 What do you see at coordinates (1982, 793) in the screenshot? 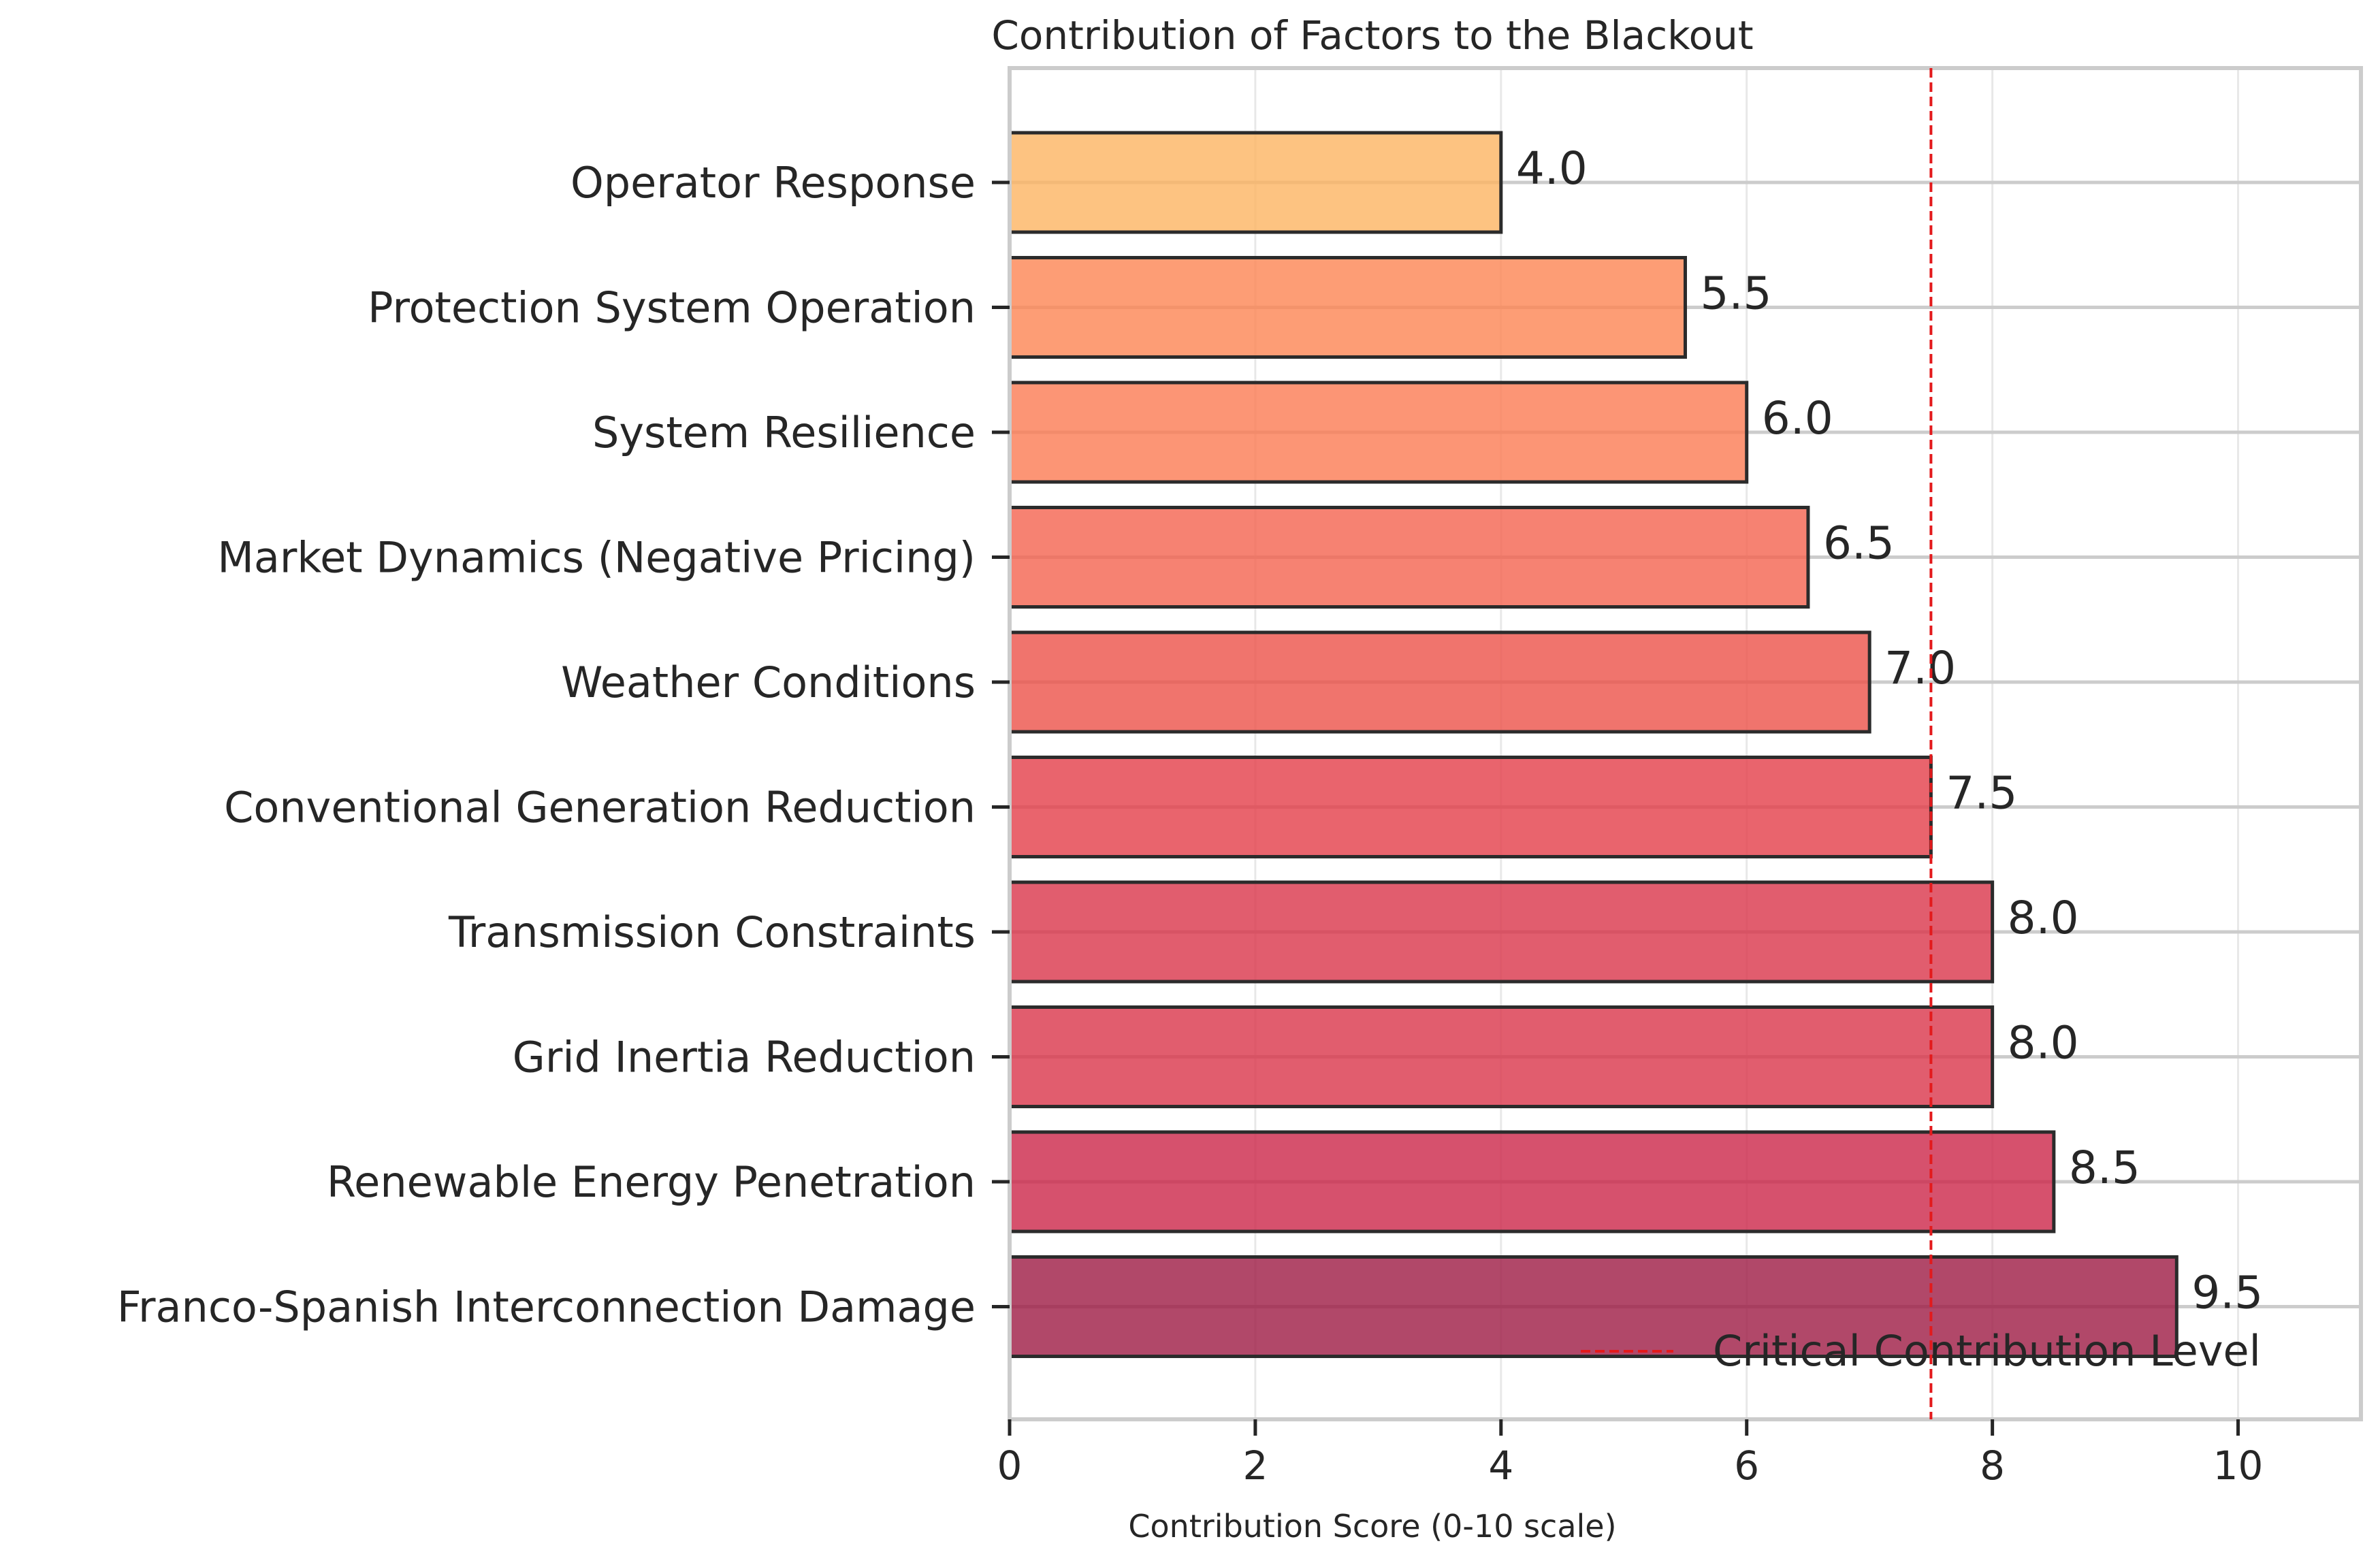
I see `bar-value-label: 7.5` at bounding box center [1982, 793].